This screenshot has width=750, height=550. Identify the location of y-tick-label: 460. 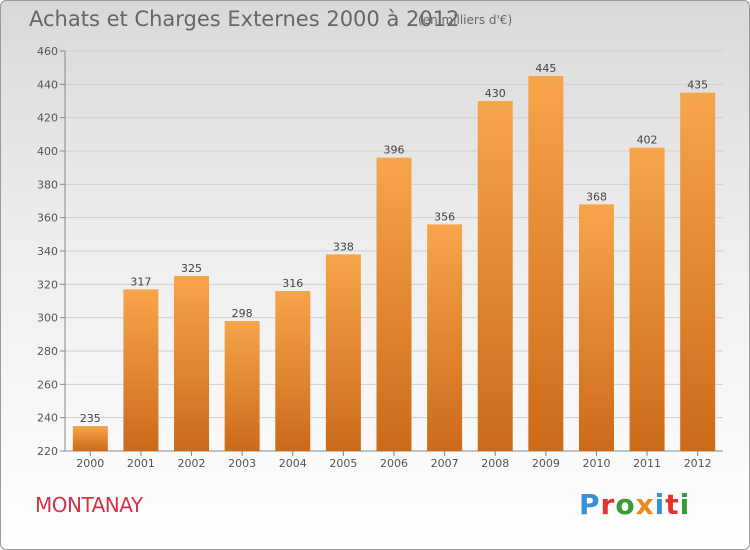
(47, 51).